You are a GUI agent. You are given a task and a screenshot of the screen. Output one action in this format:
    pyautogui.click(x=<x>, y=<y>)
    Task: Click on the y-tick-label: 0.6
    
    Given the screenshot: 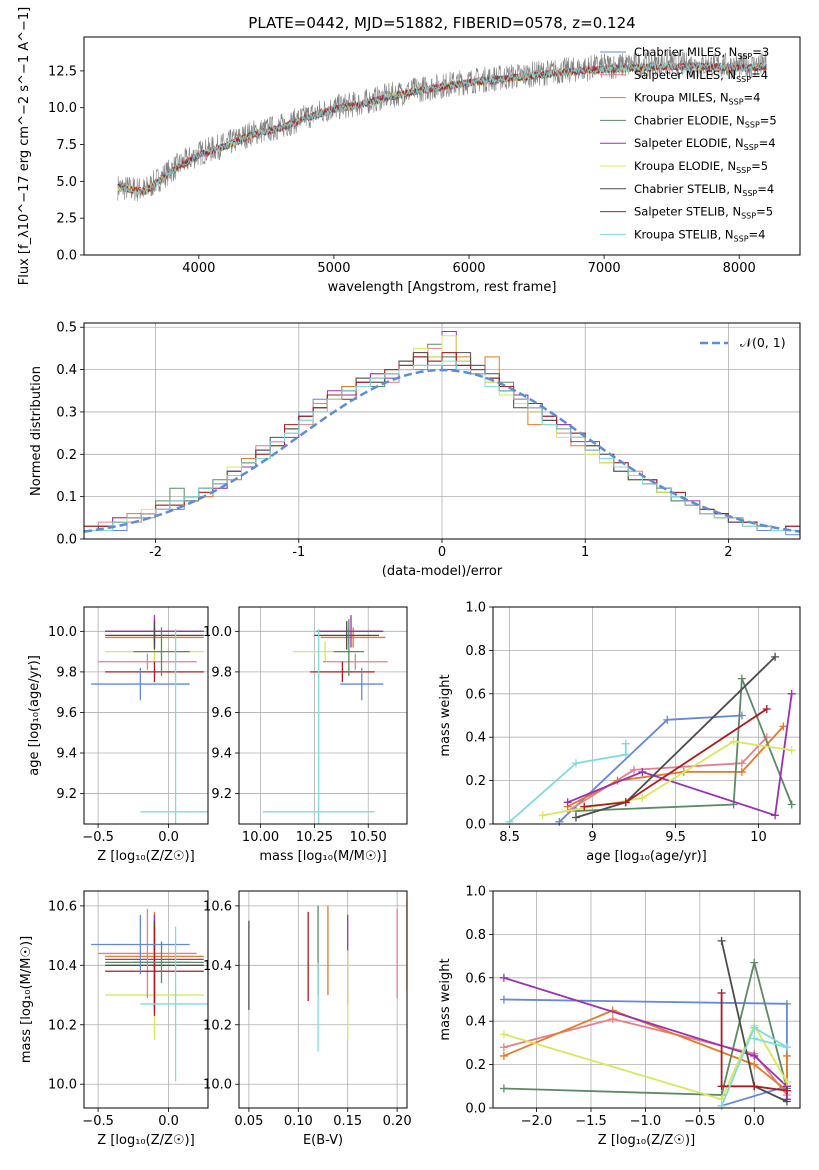 What is the action you would take?
    pyautogui.click(x=475, y=978)
    